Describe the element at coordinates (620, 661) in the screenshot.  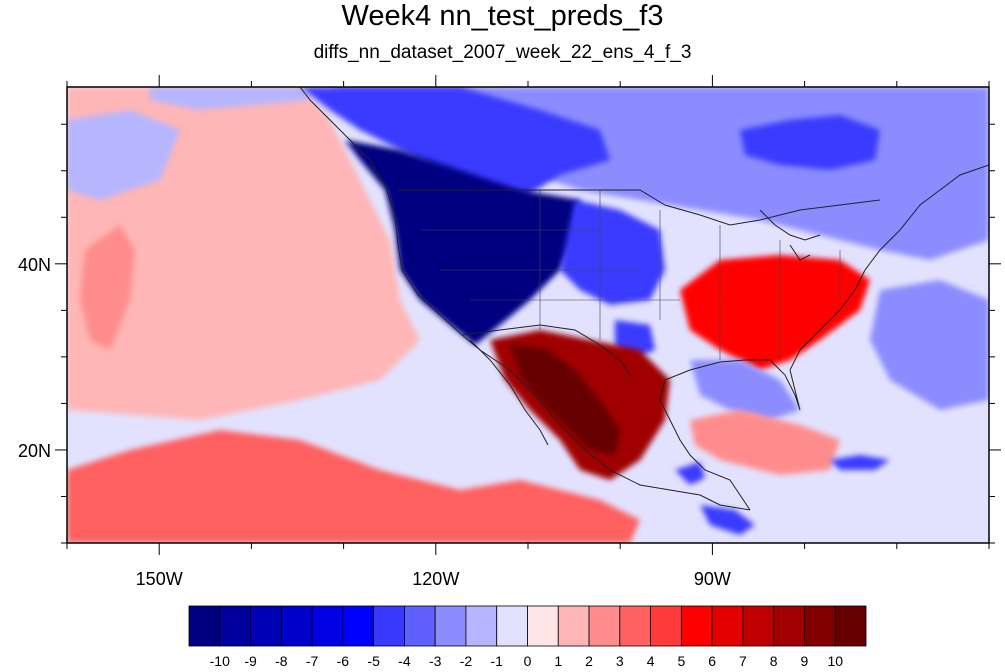
I see `colorbar-label: 3` at that location.